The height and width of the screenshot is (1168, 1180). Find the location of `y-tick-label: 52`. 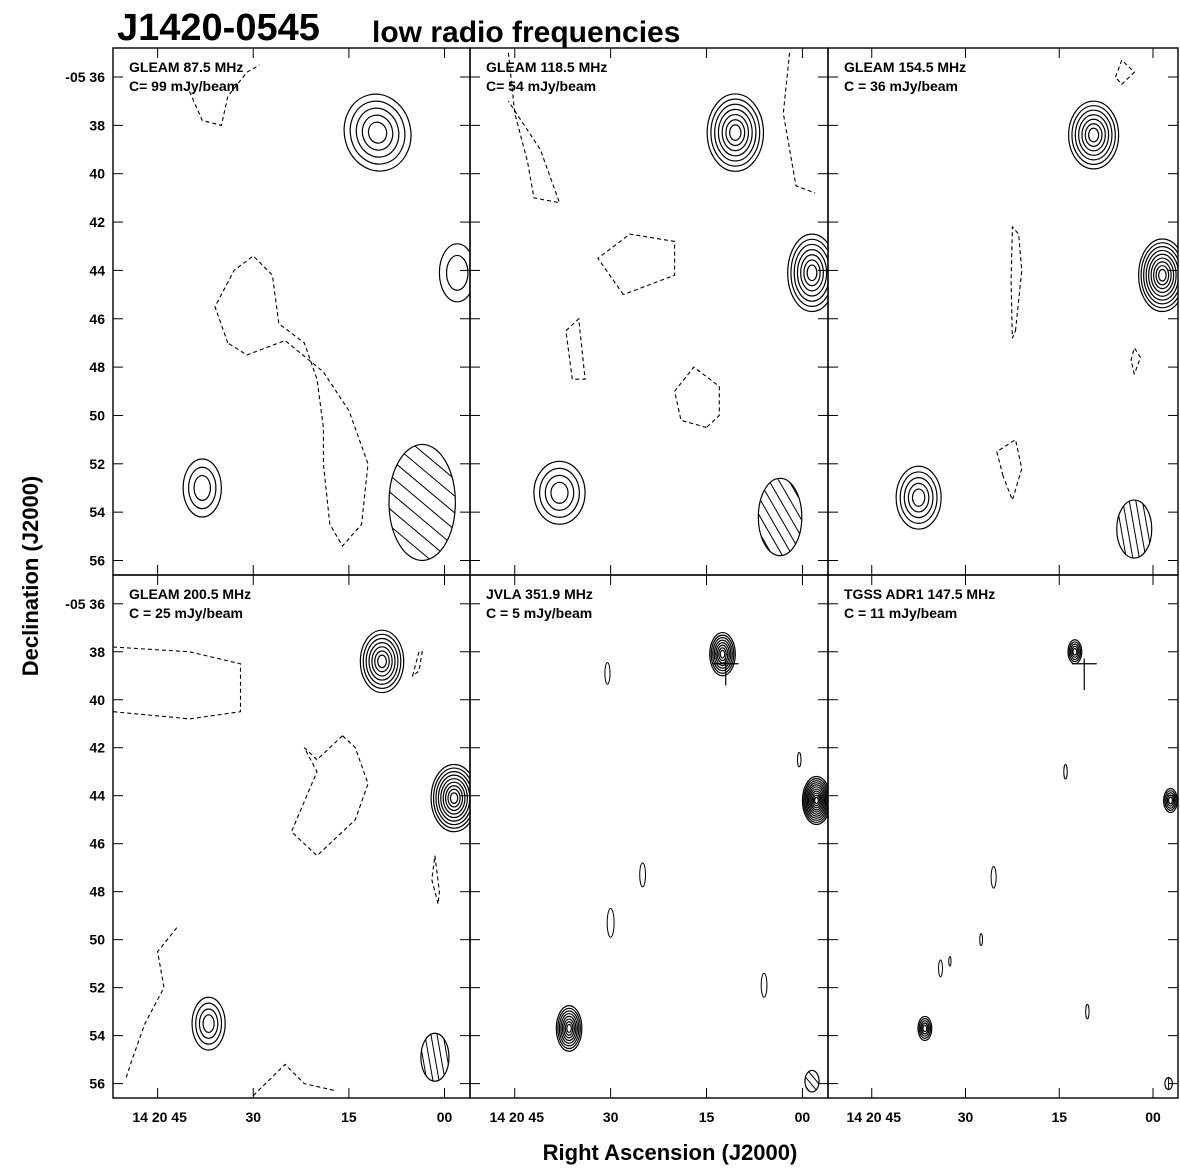

y-tick-label: 52 is located at coordinates (97, 464).